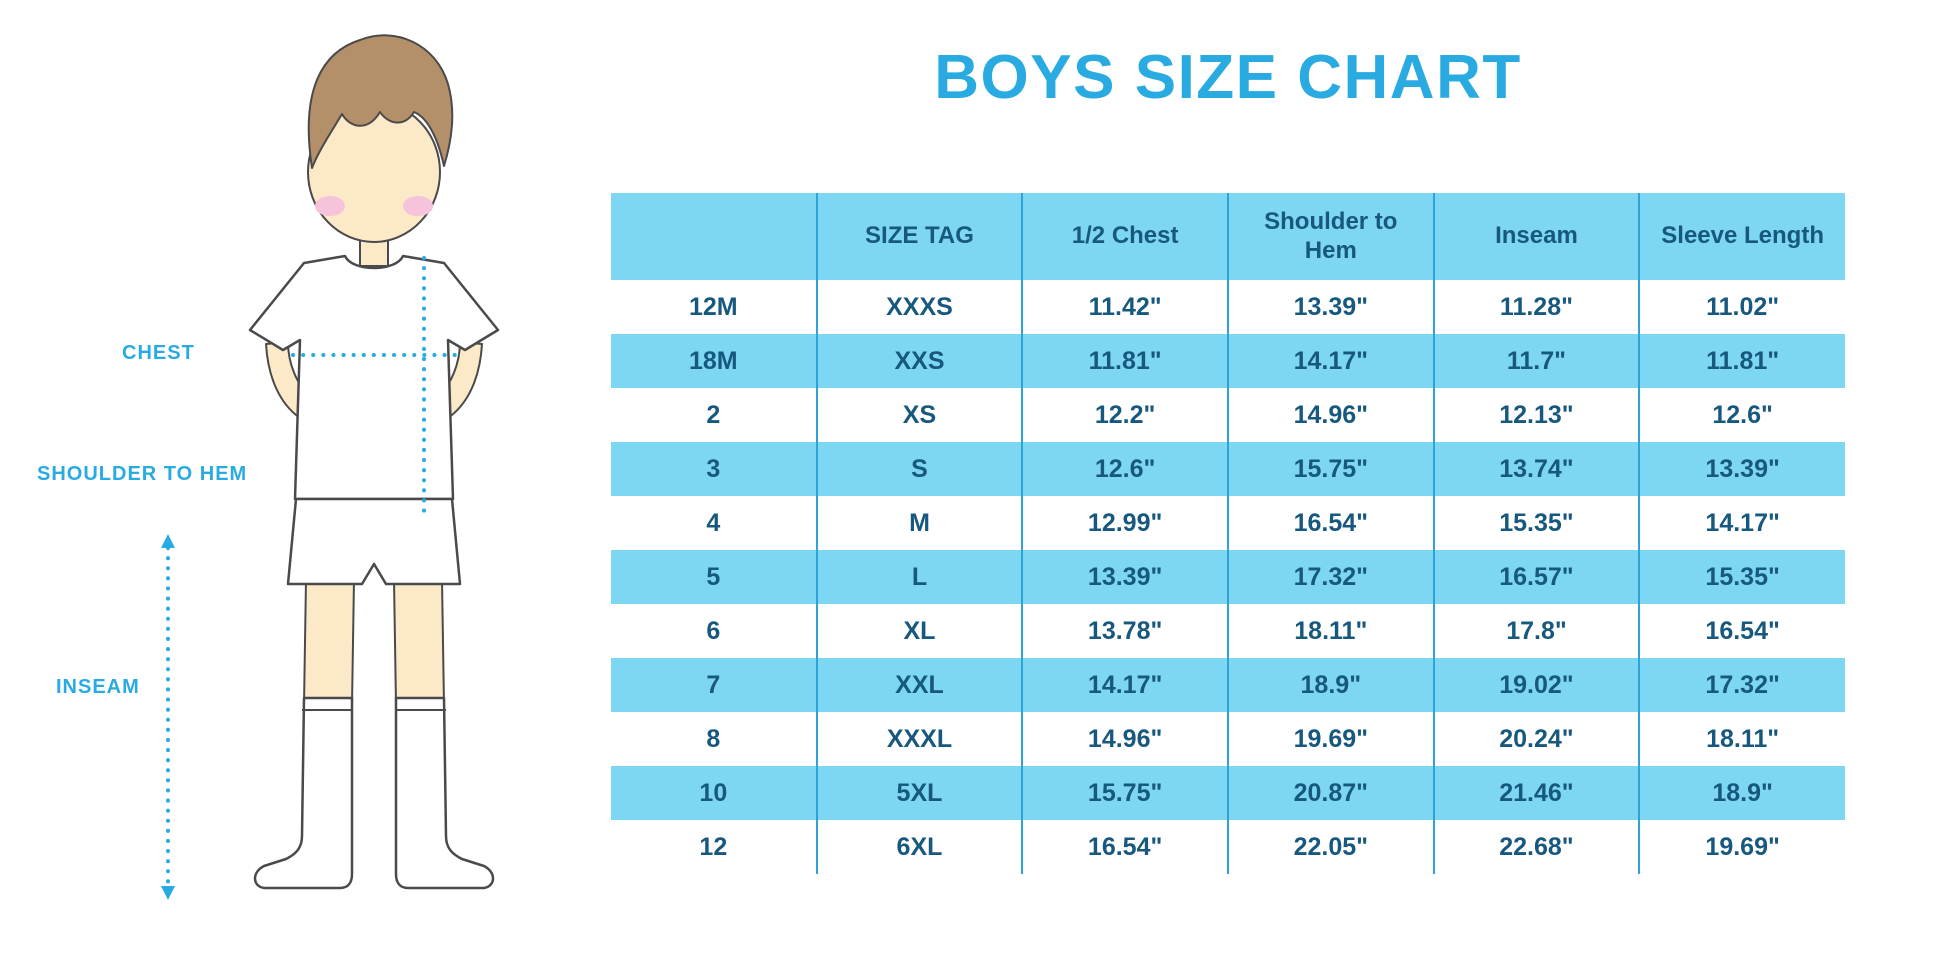 The image size is (1946, 973). Describe the element at coordinates (419, 642) in the screenshot. I see `boy-leg-right` at that location.